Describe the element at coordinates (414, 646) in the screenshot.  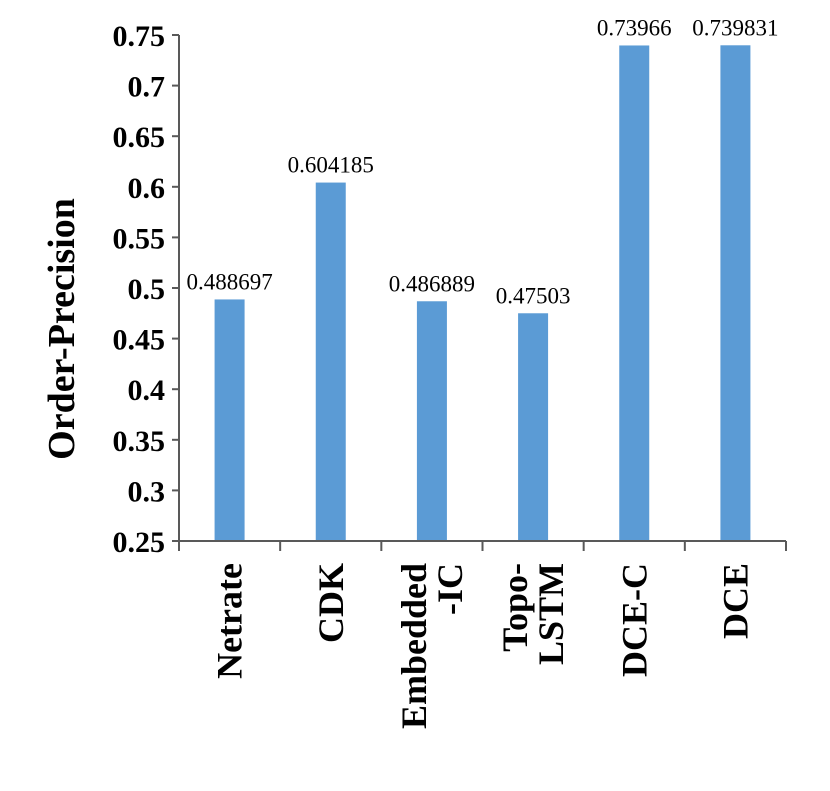
I see `x-tick-label-line: Embedded` at that location.